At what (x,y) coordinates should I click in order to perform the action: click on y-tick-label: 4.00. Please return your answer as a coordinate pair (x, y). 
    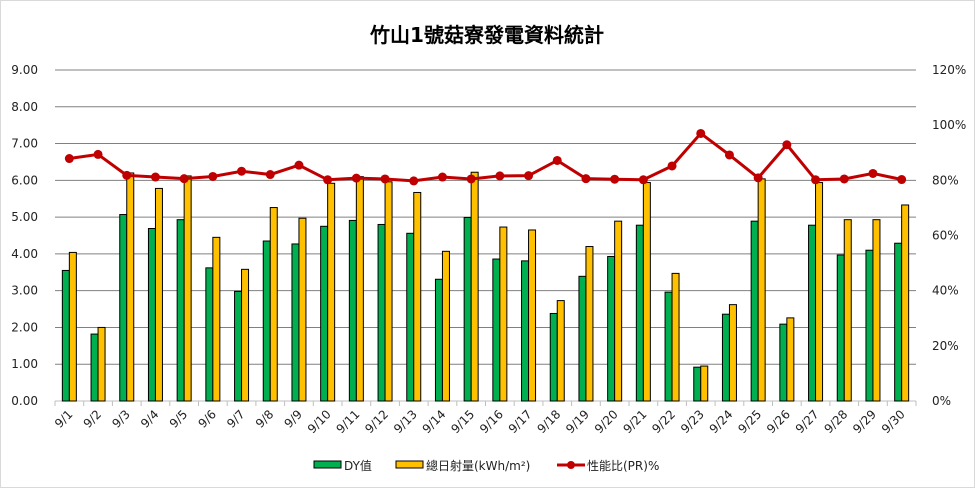
    Looking at the image, I should click on (24, 254).